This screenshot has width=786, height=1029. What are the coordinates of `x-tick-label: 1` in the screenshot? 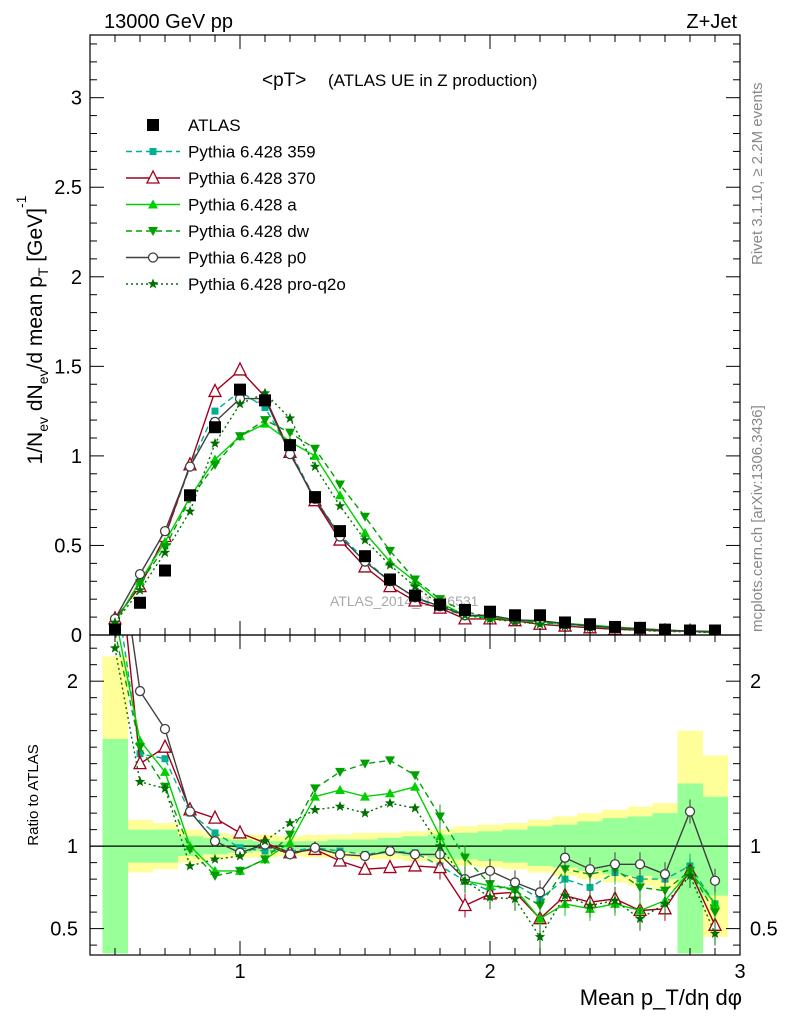 It's located at (239, 972).